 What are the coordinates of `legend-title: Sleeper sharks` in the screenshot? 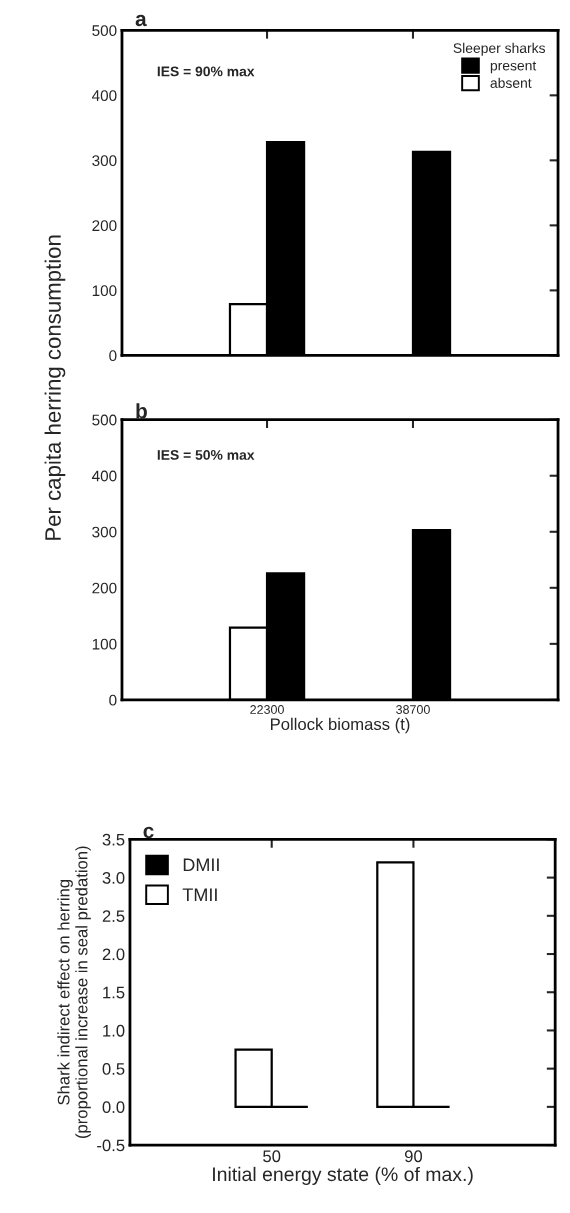 It's located at (499, 49).